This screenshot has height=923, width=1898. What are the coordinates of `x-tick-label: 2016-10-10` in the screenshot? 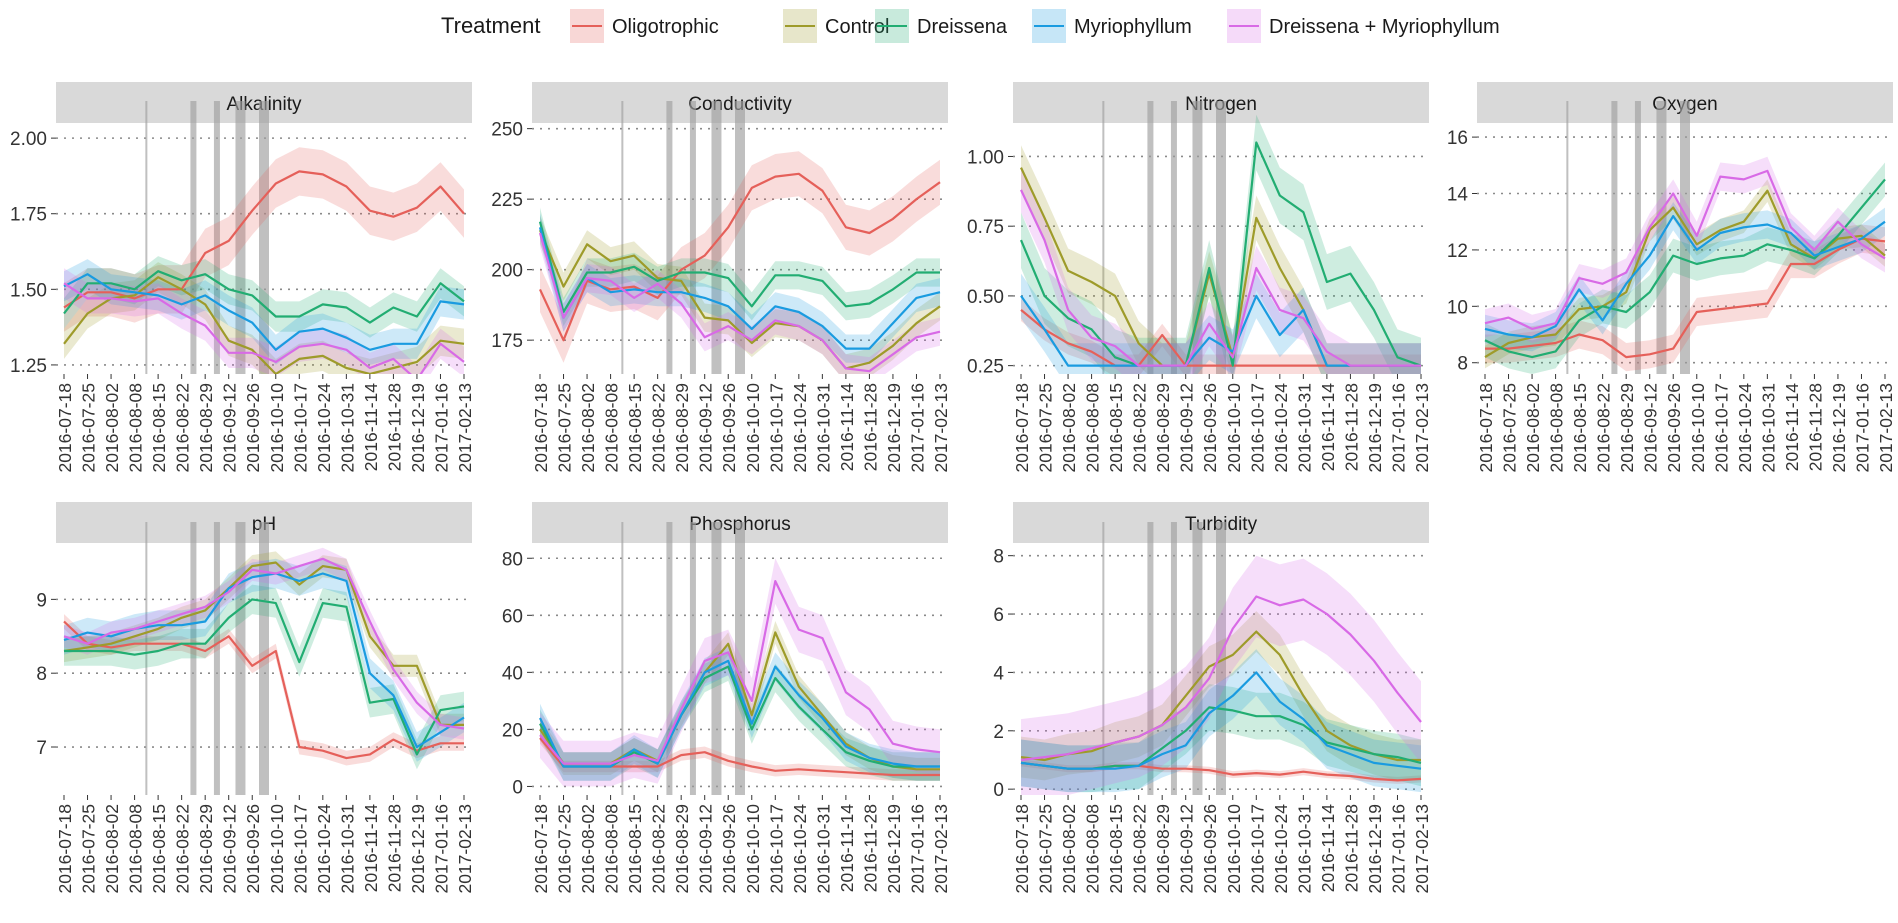 It's located at (1698, 428).